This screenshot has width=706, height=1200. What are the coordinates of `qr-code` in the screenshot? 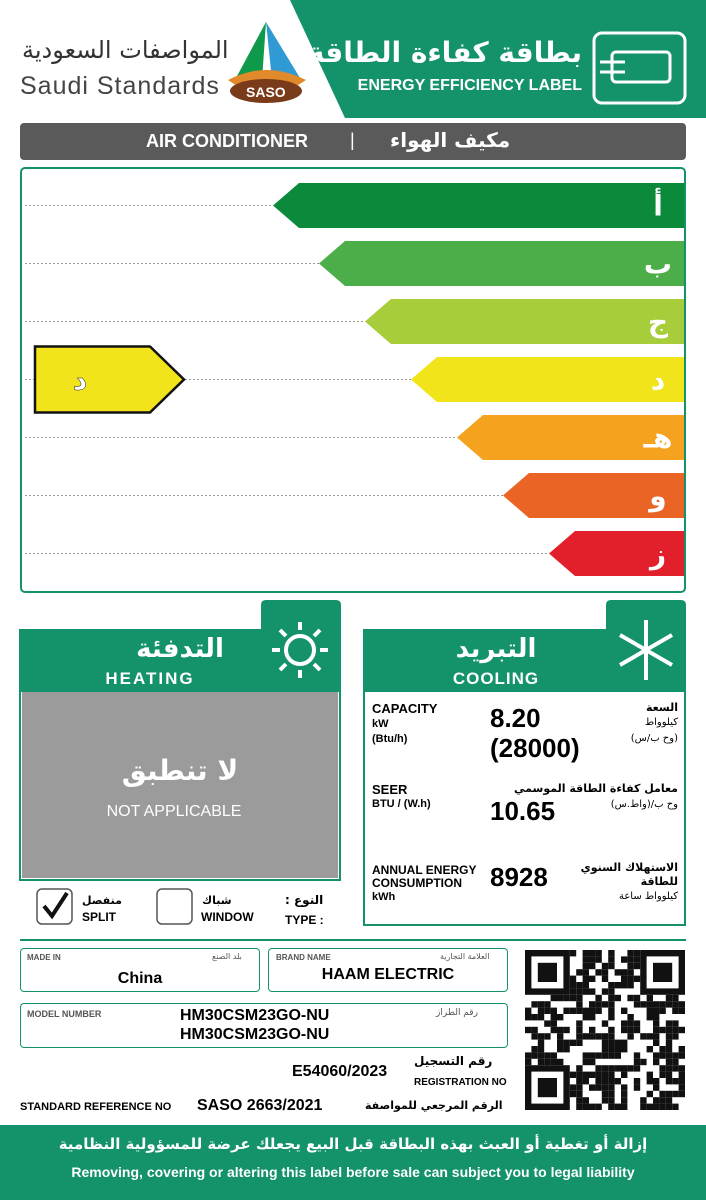 It's located at (605, 1030).